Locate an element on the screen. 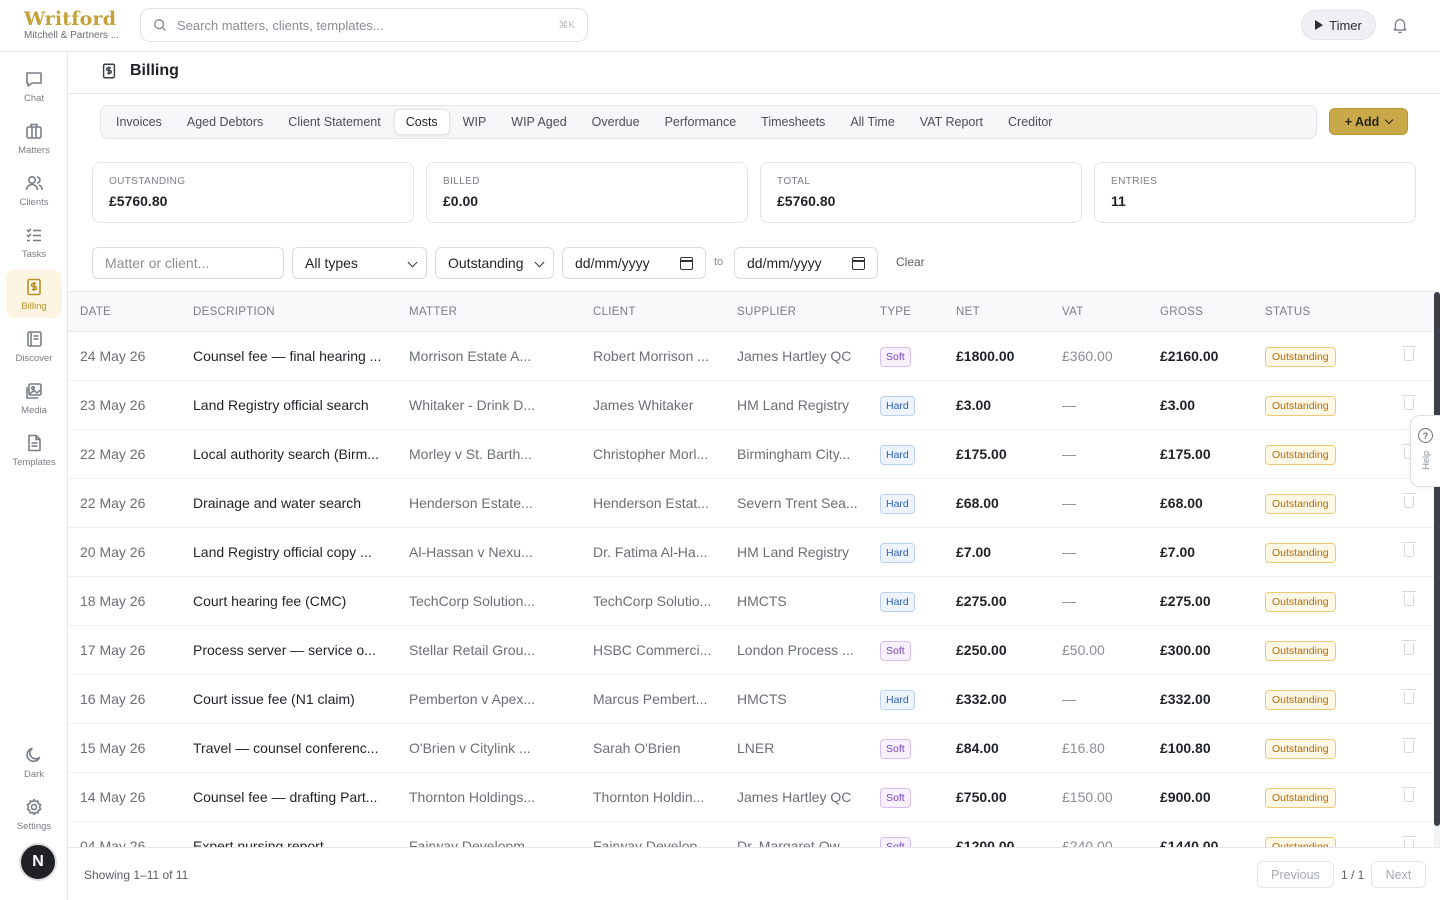 This screenshot has width=1440, height=900. tab-overdue: Overdue is located at coordinates (615, 122).